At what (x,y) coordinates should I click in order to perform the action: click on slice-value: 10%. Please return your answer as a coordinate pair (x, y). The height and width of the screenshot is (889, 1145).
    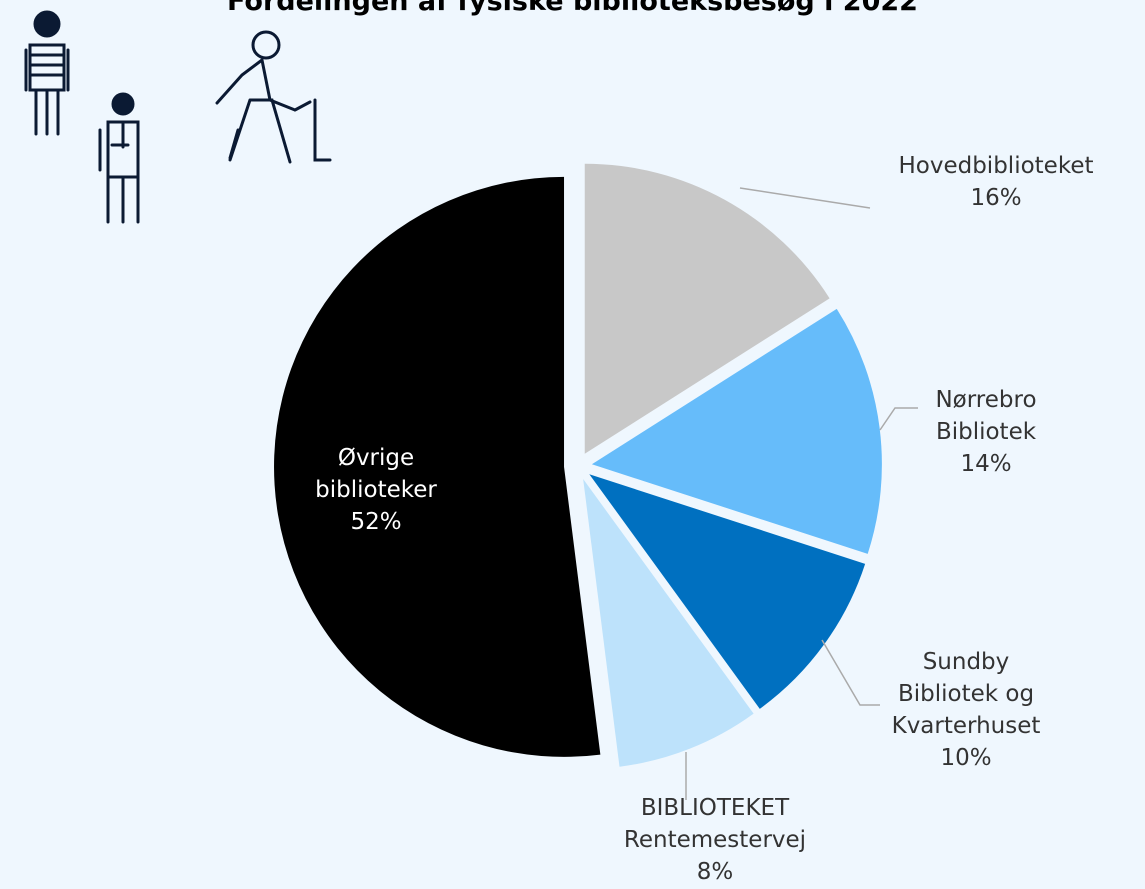
    Looking at the image, I should click on (966, 758).